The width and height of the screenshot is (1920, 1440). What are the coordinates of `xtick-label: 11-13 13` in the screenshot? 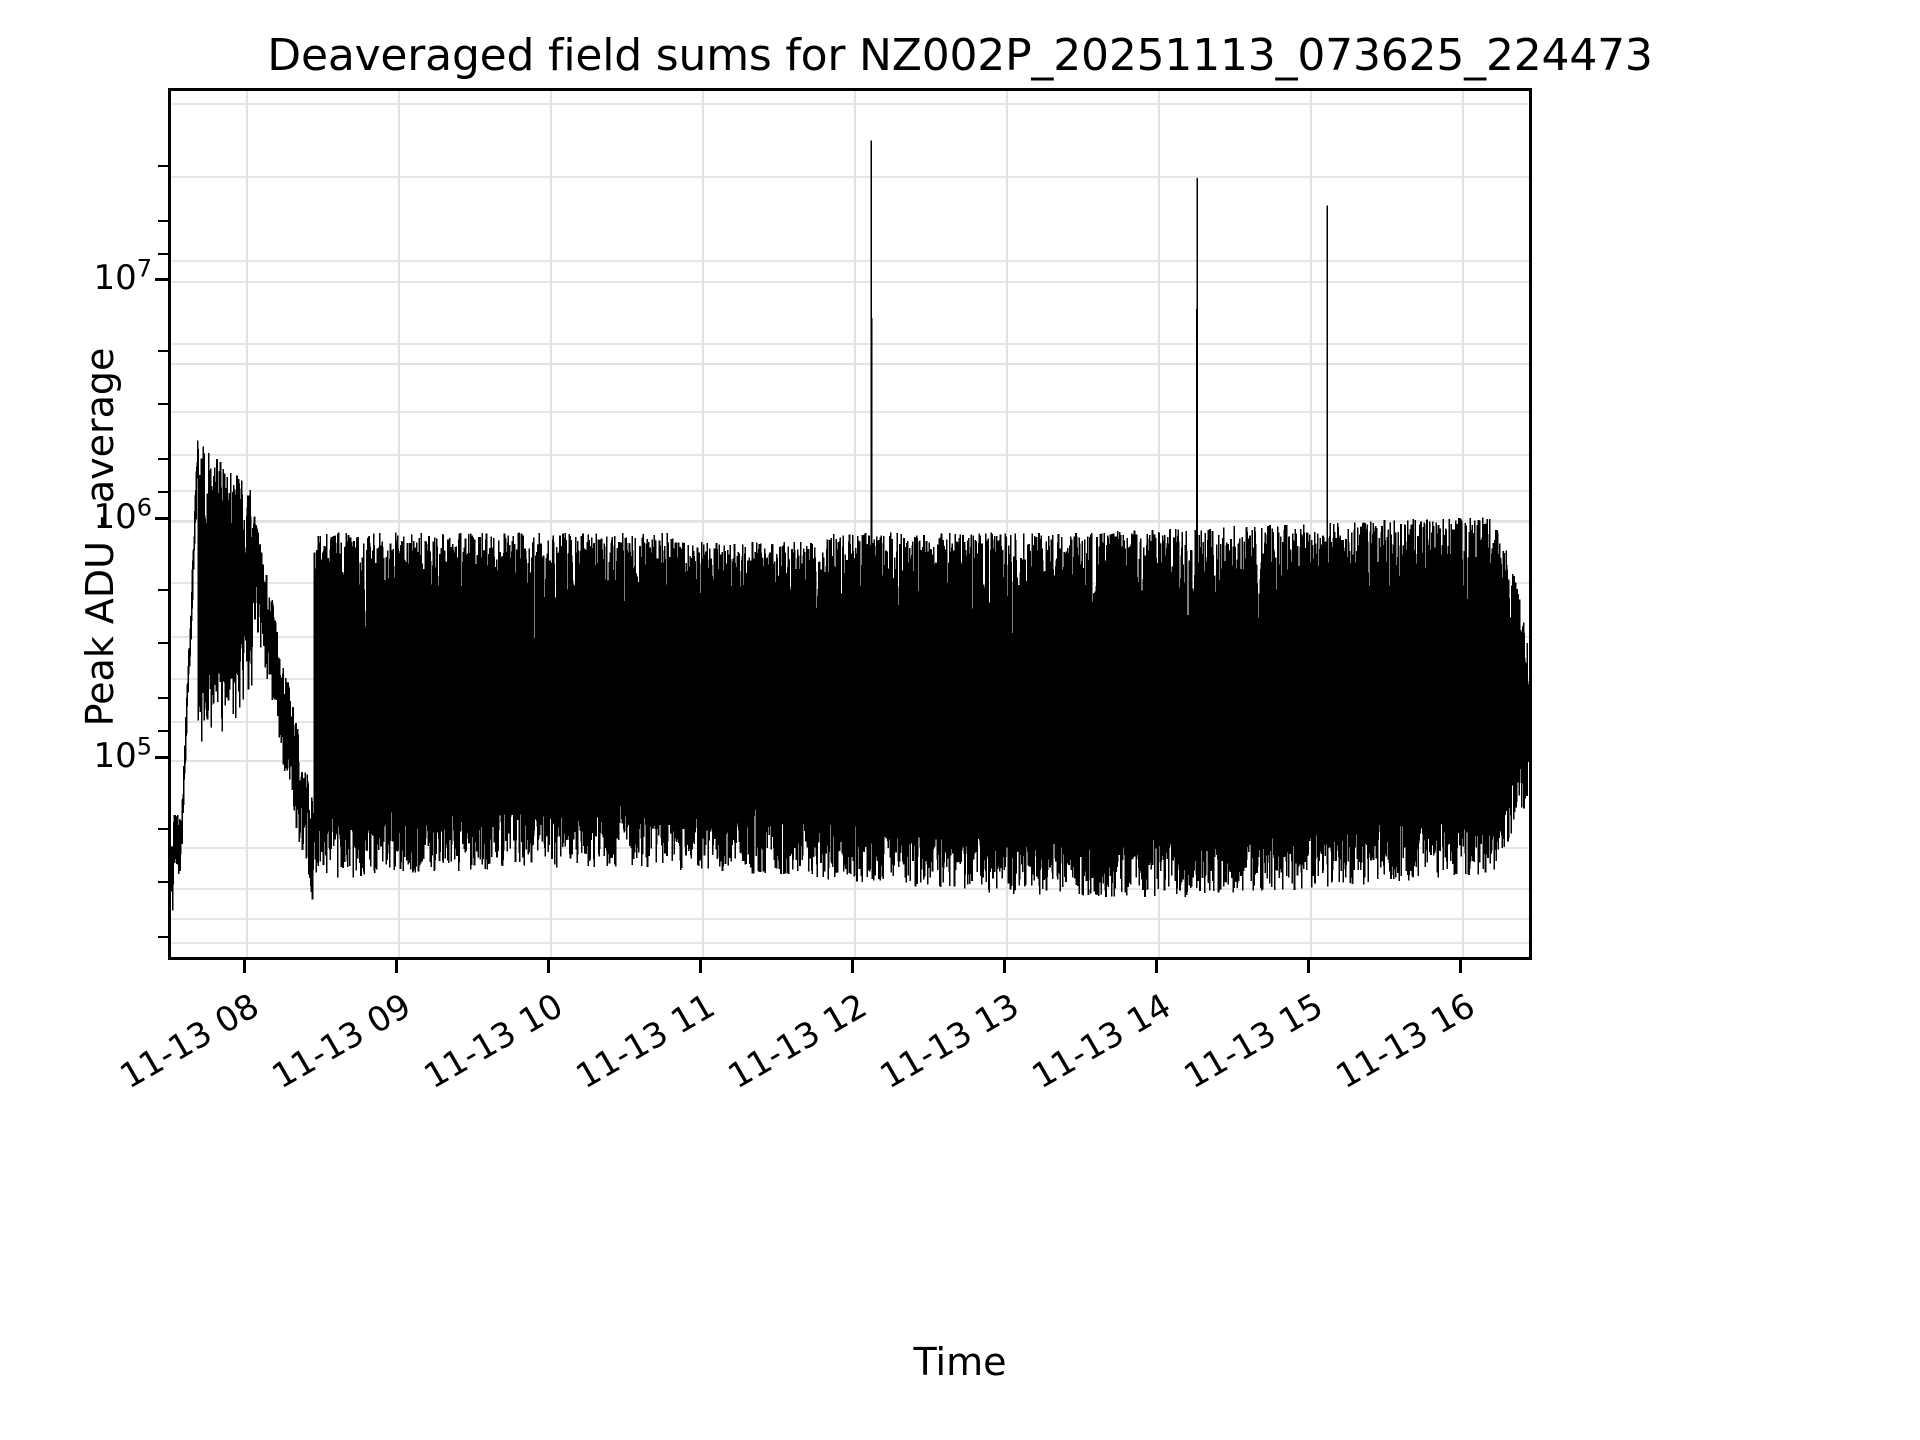 It's located at (949, 1042).